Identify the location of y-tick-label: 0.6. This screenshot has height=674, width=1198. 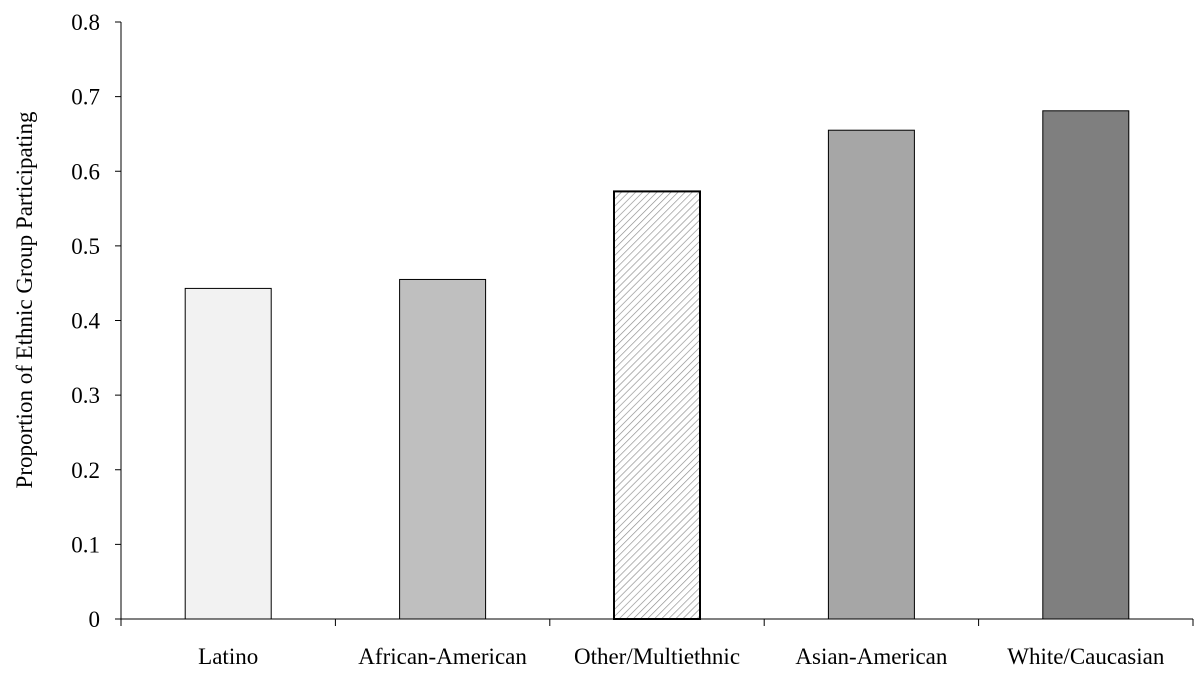
(85, 171).